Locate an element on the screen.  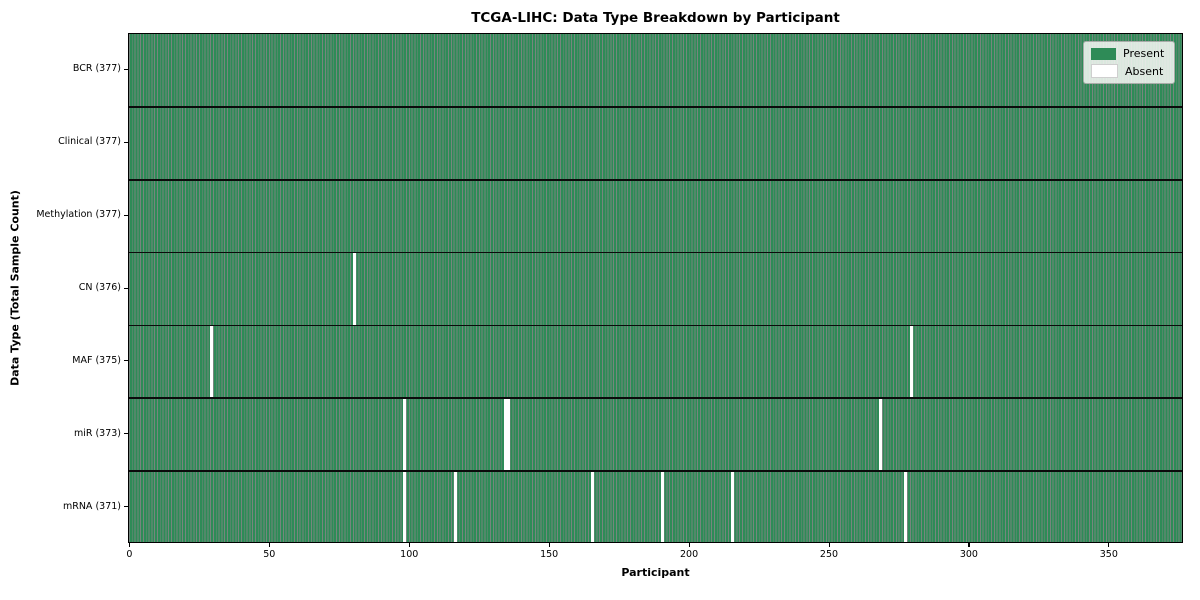
x-tick-label-300: 300 is located at coordinates (968, 554).